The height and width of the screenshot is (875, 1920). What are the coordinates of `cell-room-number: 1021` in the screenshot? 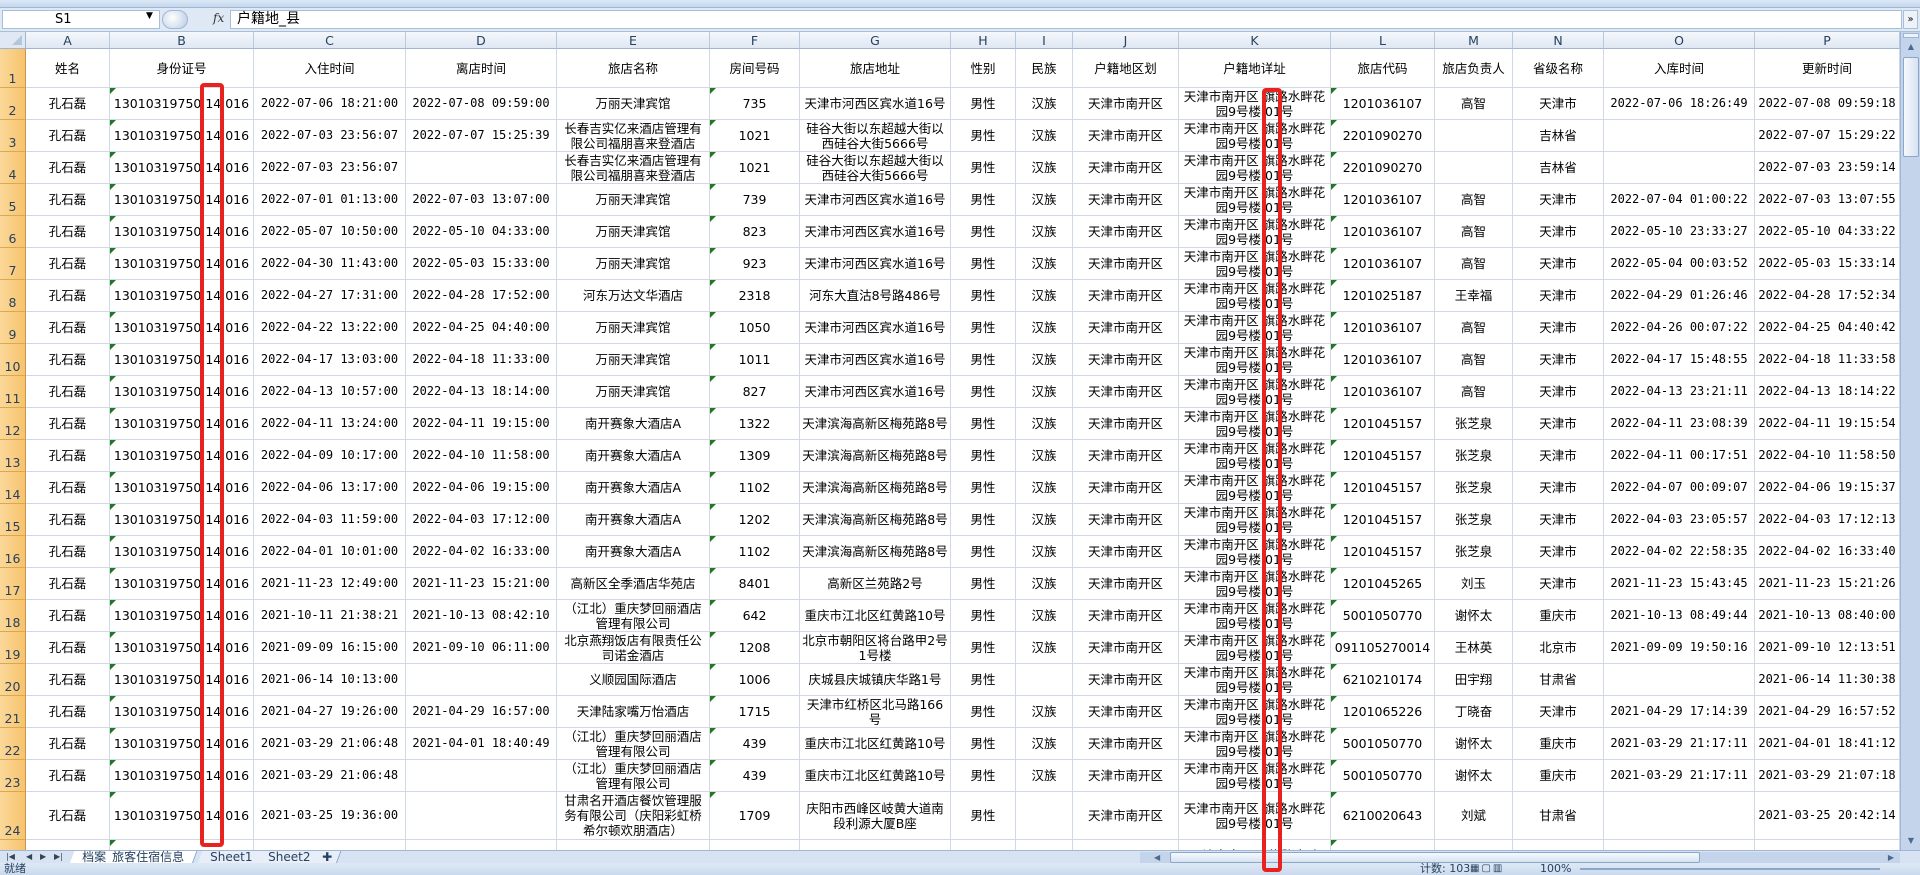 It's located at (755, 136).